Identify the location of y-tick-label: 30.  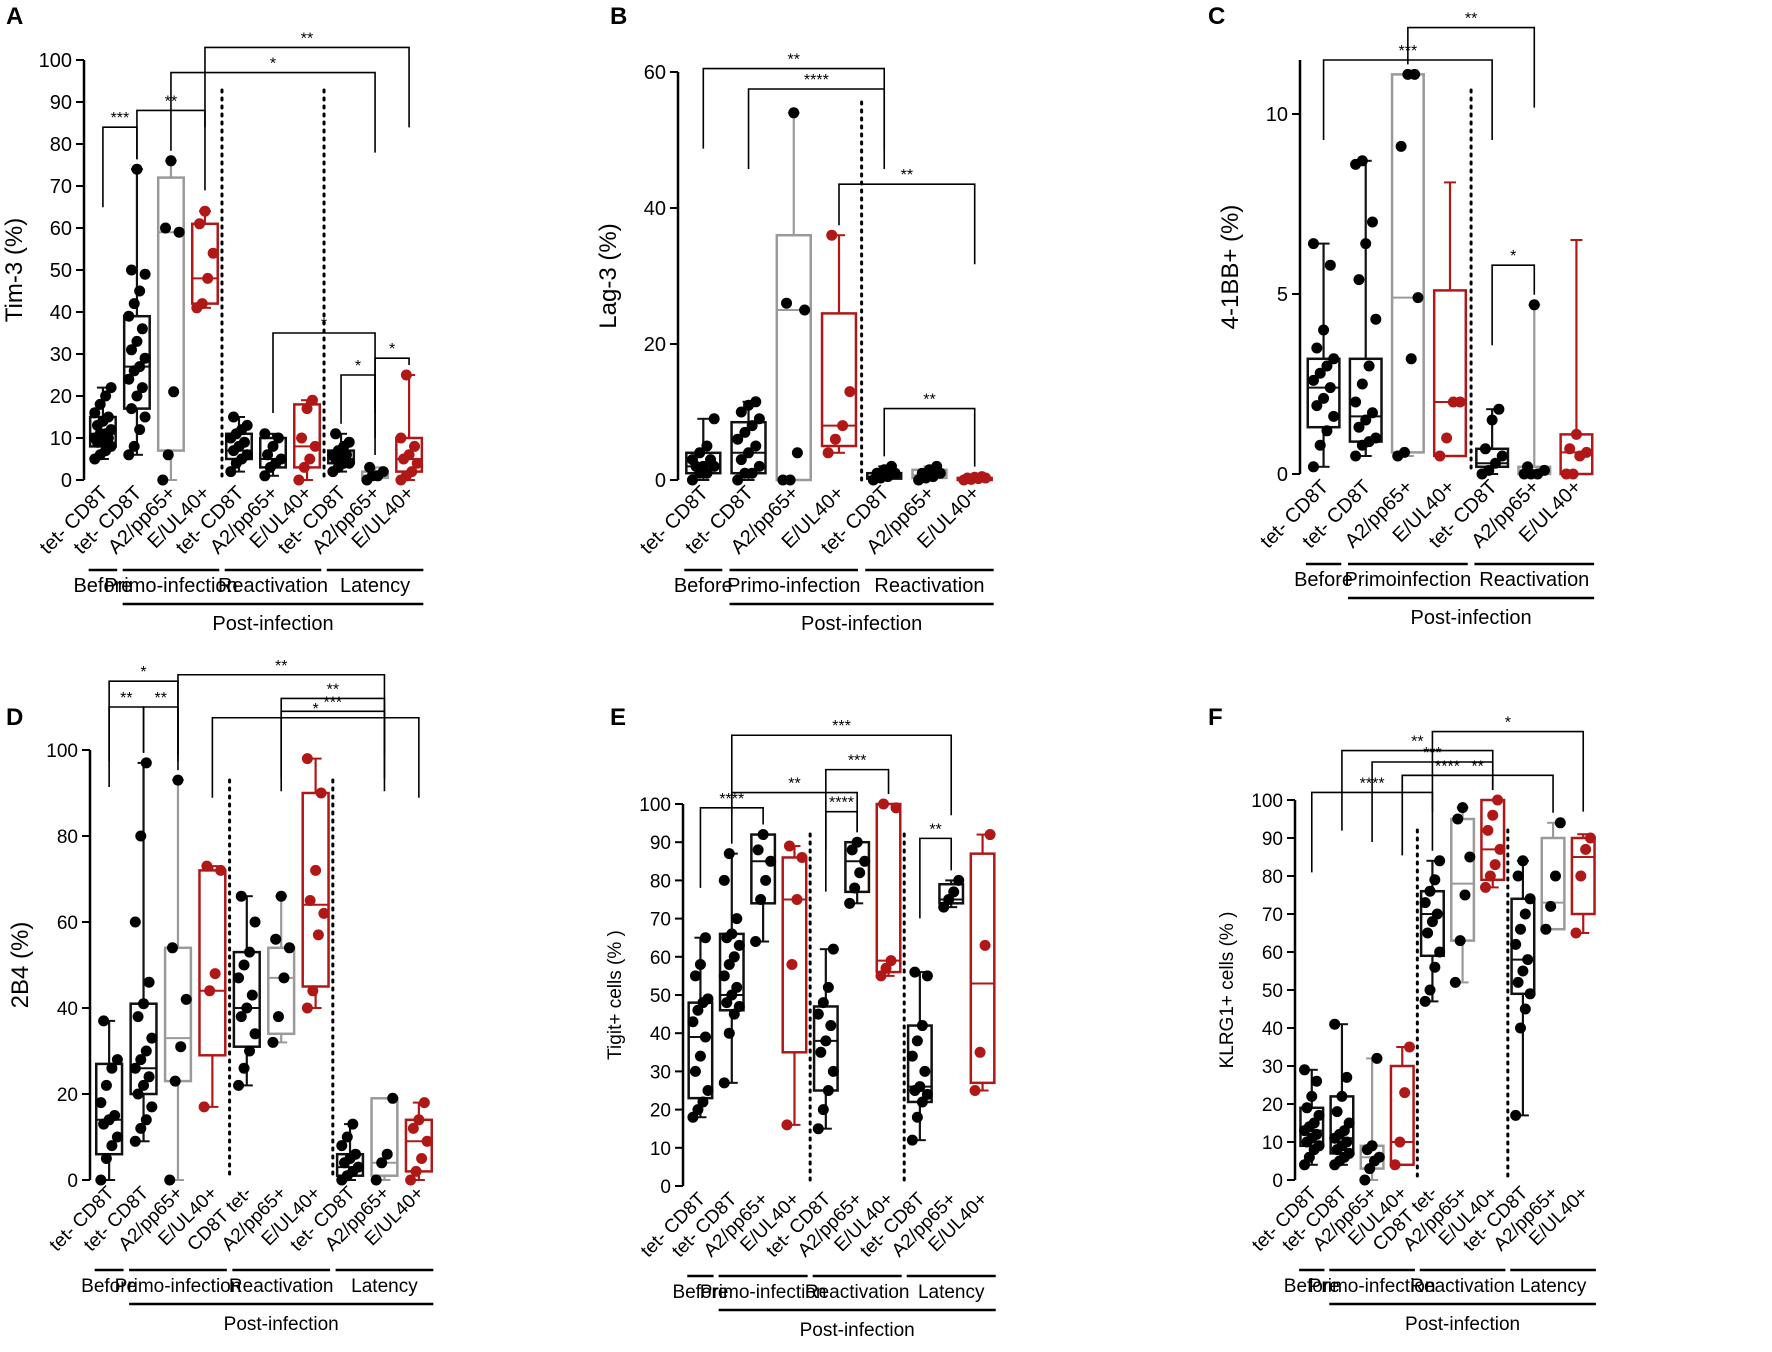
(660, 1072).